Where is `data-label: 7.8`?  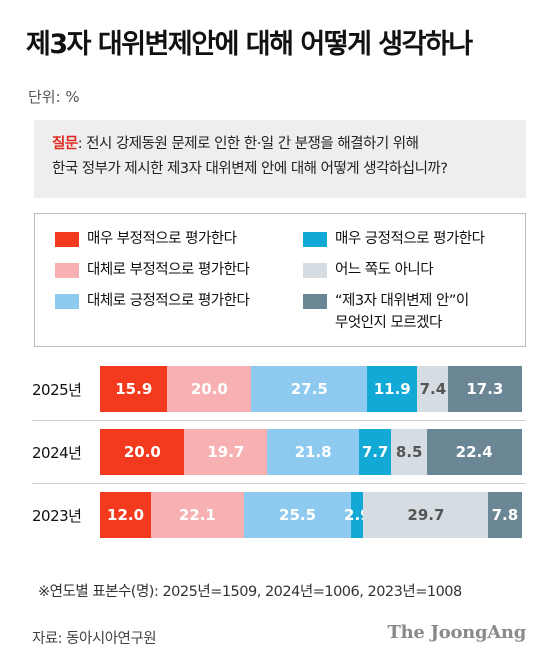 data-label: 7.8 is located at coordinates (505, 515).